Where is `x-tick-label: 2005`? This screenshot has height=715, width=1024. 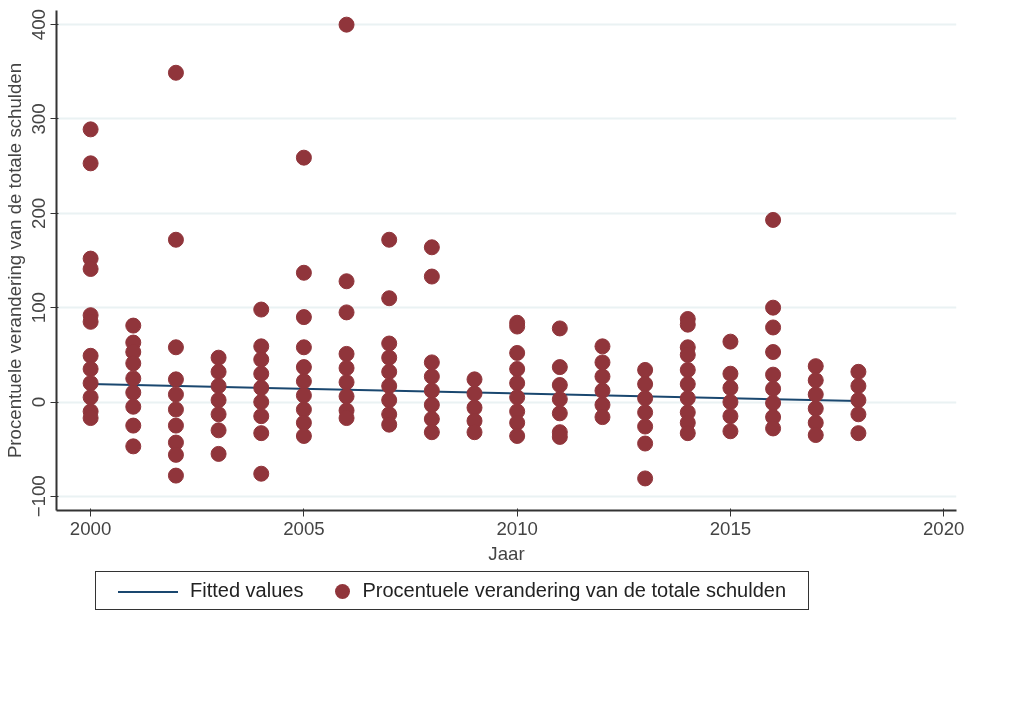 x-tick-label: 2005 is located at coordinates (304, 528).